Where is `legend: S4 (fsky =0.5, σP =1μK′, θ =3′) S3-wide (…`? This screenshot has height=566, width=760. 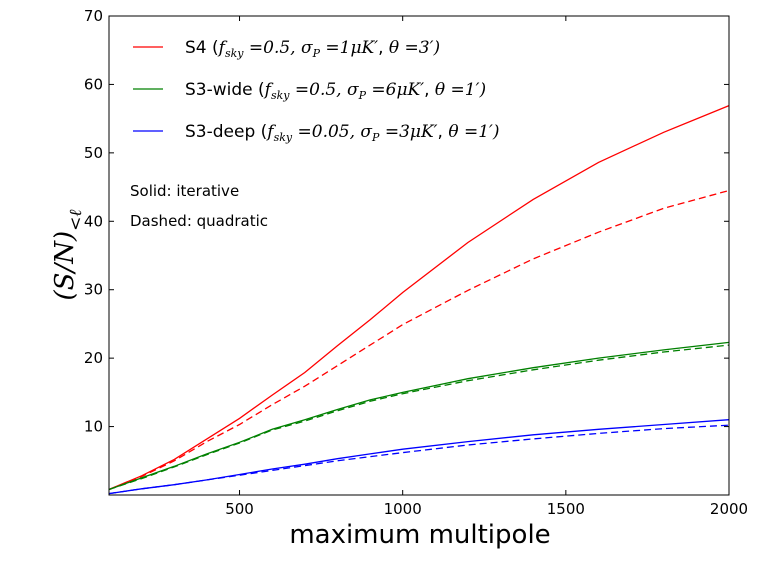
legend: S4 (fsky =0.5, σP =1μK′, θ =3′) S3-wide (… is located at coordinates (316, 91).